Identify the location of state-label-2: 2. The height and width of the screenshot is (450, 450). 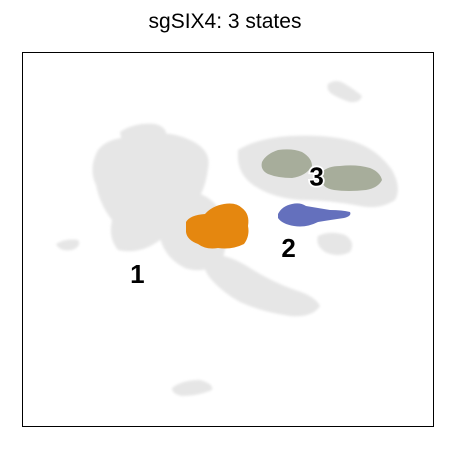
(288, 248).